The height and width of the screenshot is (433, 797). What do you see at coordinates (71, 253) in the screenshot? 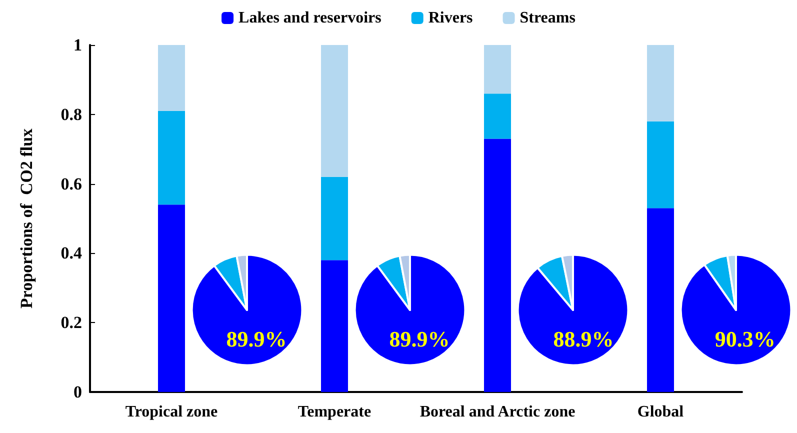
I see `y-tick-label: 0.4` at bounding box center [71, 253].